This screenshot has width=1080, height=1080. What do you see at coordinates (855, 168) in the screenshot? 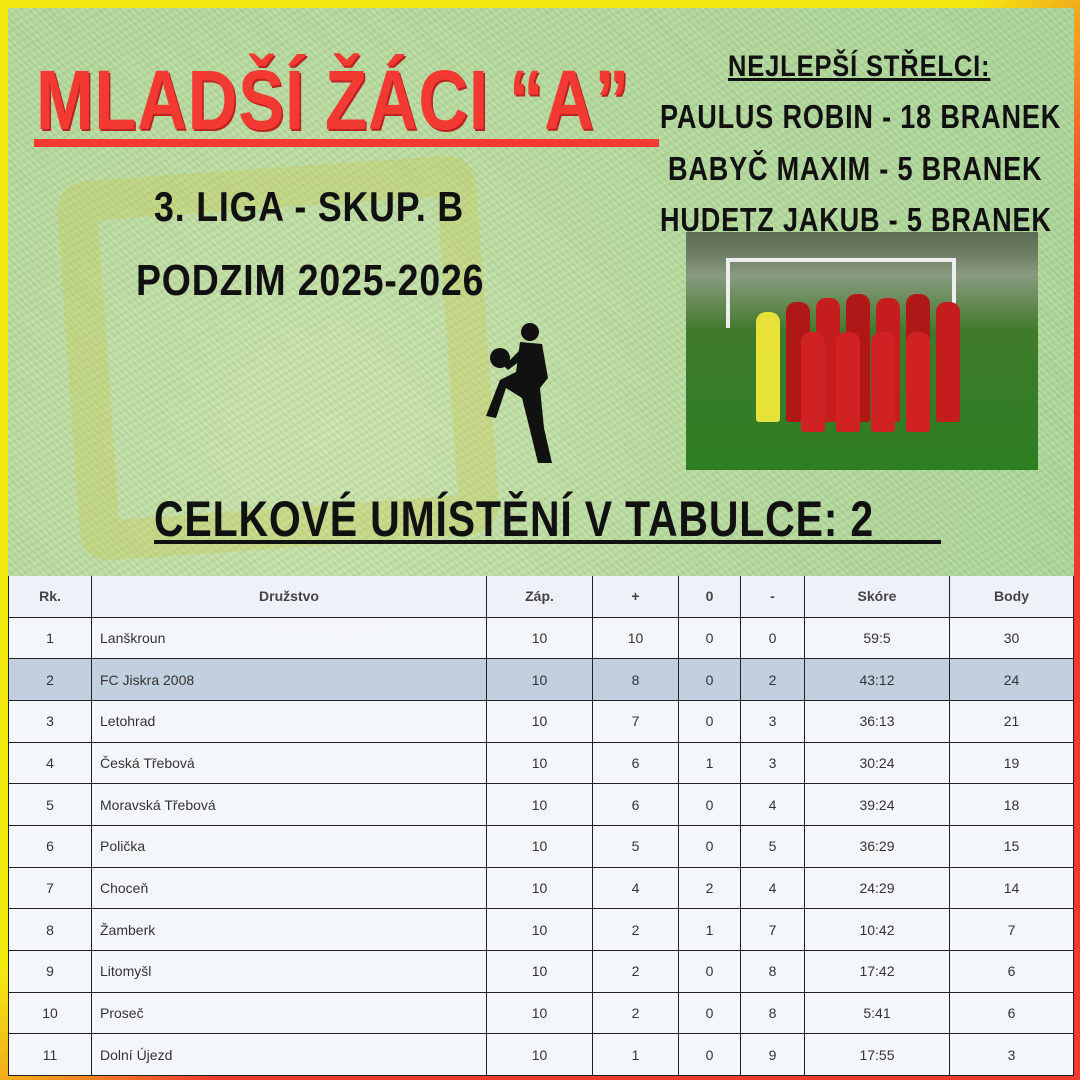
I see `top-scorer: Babyč Maxim - 5 branek` at bounding box center [855, 168].